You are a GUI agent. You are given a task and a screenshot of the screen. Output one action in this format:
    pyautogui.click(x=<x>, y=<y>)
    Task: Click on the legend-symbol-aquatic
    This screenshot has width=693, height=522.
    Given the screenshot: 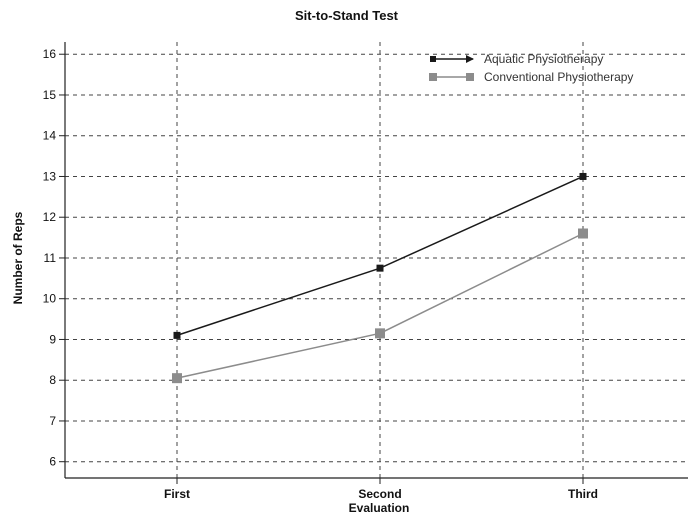 What is the action you would take?
    pyautogui.click(x=452, y=59)
    